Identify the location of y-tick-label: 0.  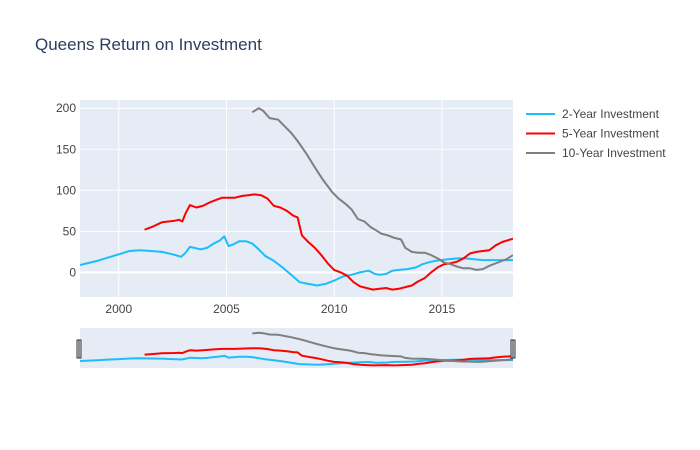
(72, 272).